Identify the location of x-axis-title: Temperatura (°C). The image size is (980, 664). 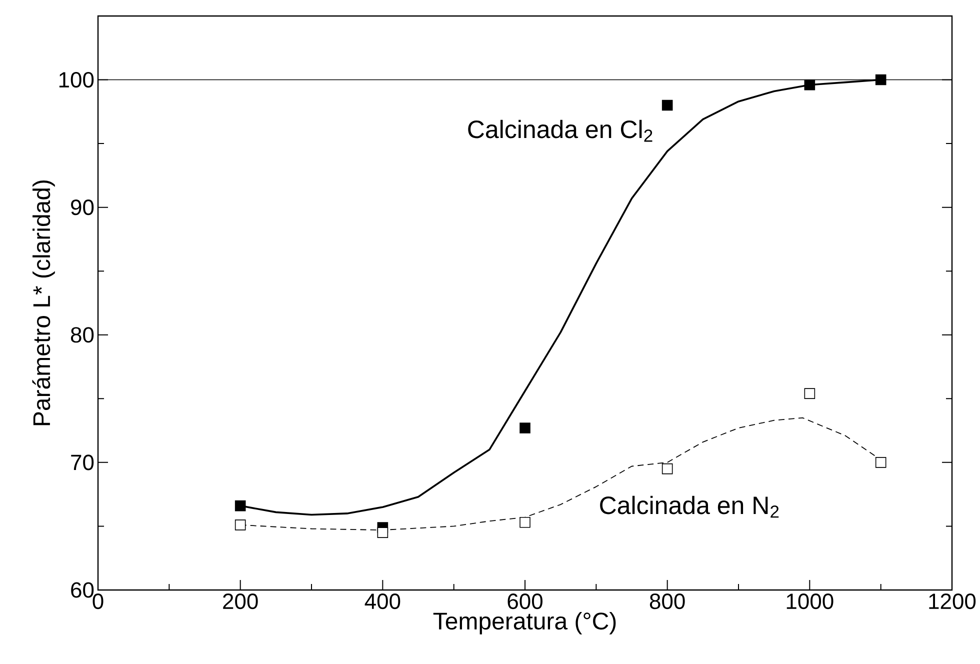
(524, 623).